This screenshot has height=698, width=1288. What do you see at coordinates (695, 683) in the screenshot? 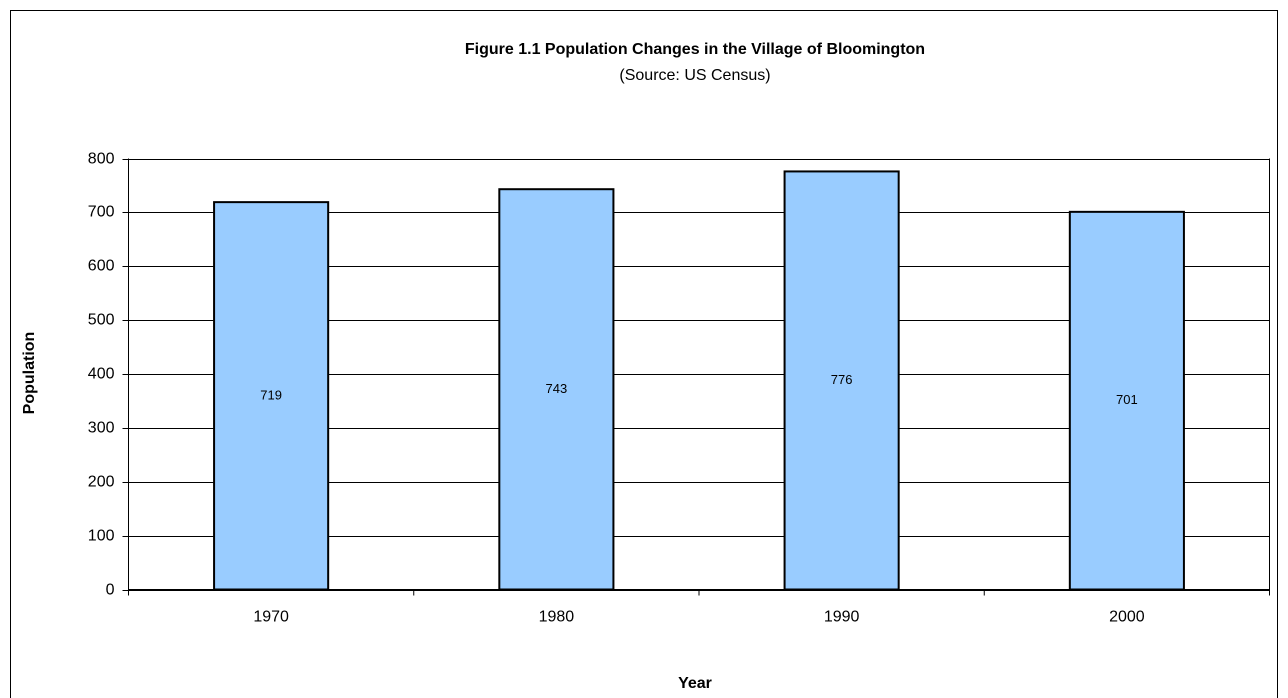
I see `x-axis-label: Year` at bounding box center [695, 683].